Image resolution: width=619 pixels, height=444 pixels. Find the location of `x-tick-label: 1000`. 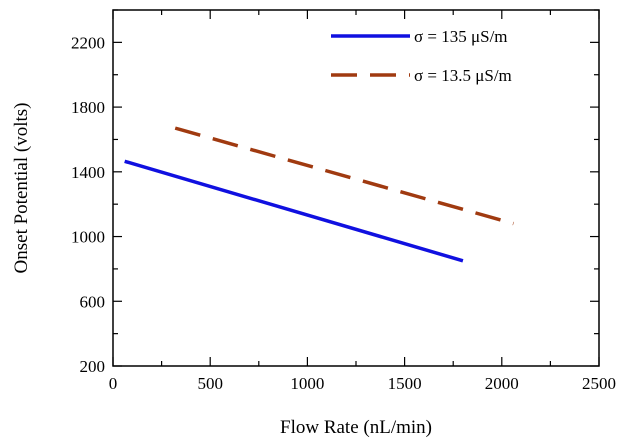

x-tick-label: 1000 is located at coordinates (307, 383).